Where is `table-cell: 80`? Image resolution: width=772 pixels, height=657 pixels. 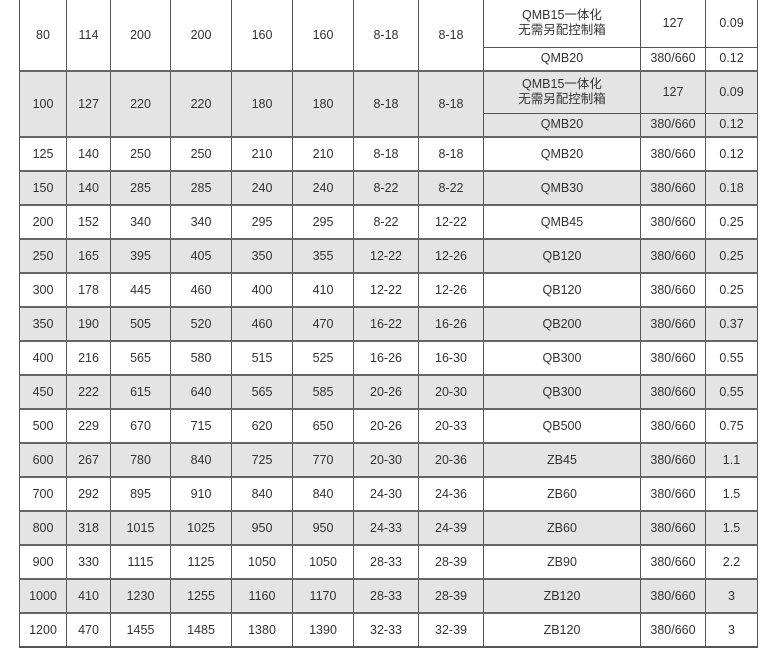
table-cell: 80 is located at coordinates (43, 36).